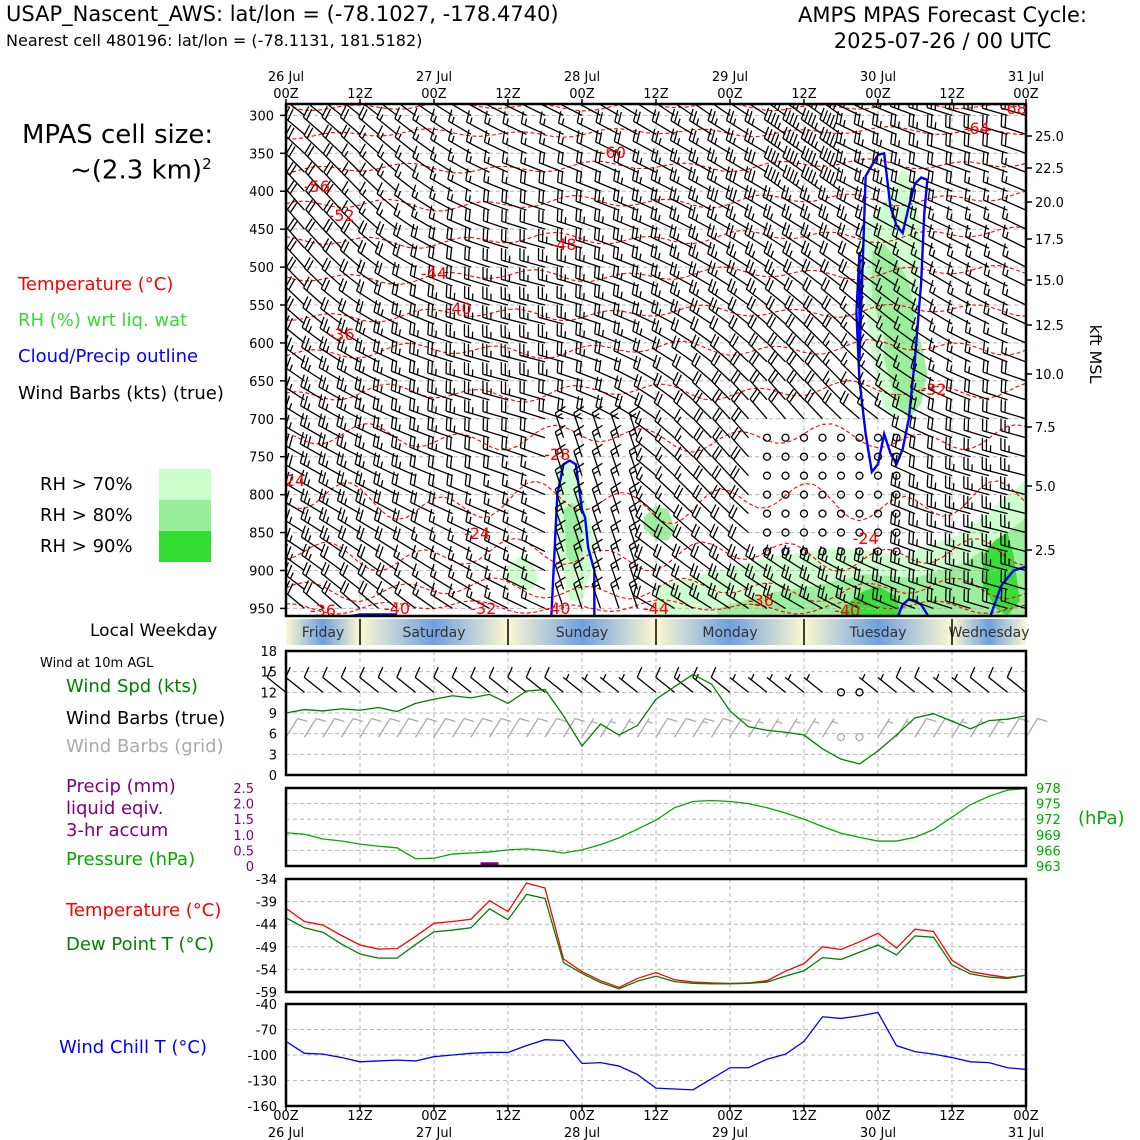  Describe the element at coordinates (261, 534) in the screenshot. I see `pressure-tick-label: 850` at that location.